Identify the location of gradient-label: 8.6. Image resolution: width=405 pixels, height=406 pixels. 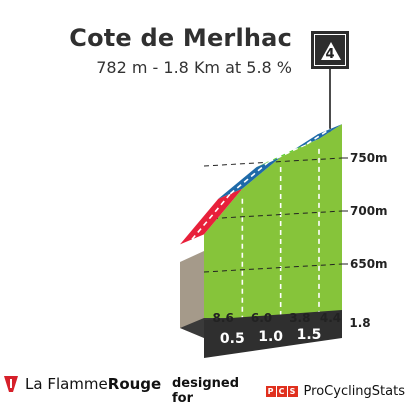
(223, 318).